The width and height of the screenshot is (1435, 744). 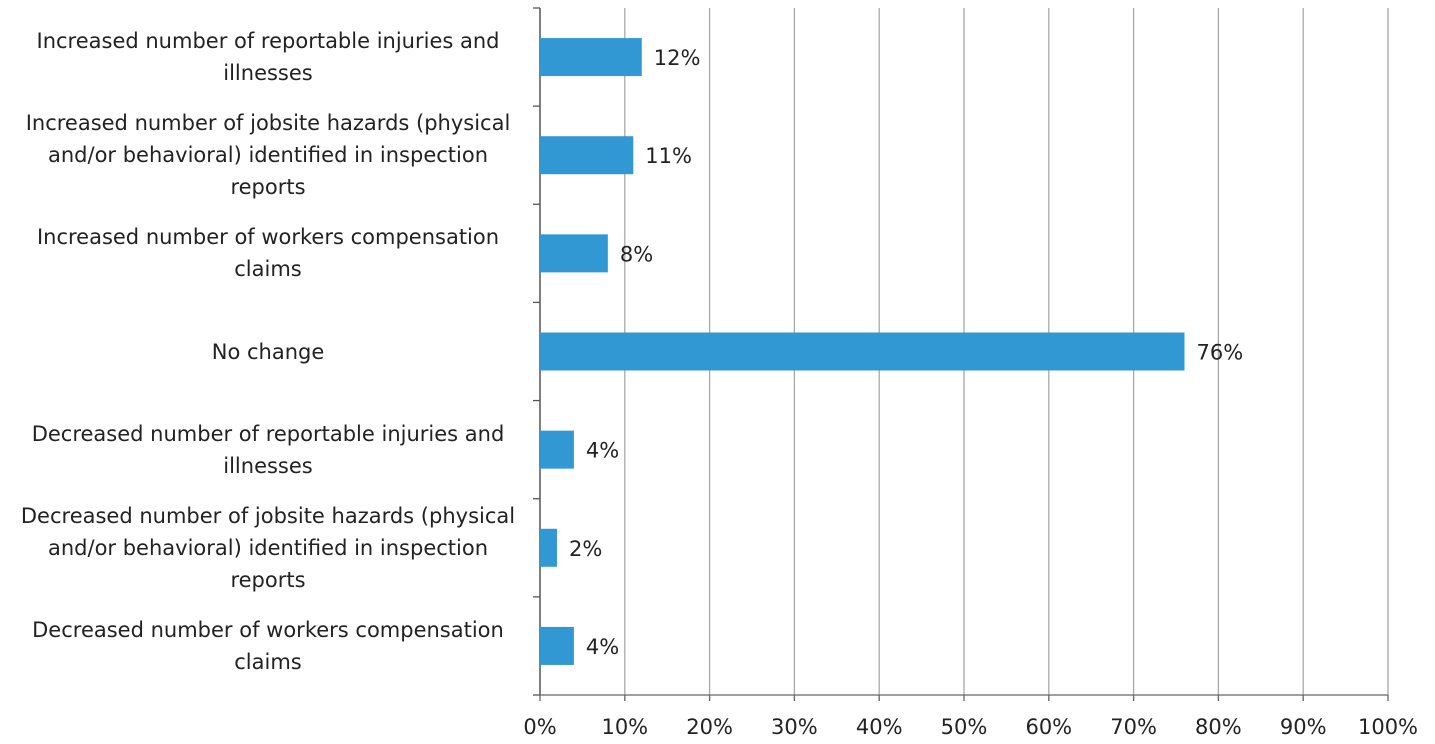 I want to click on value-label: 12%, so click(x=677, y=58).